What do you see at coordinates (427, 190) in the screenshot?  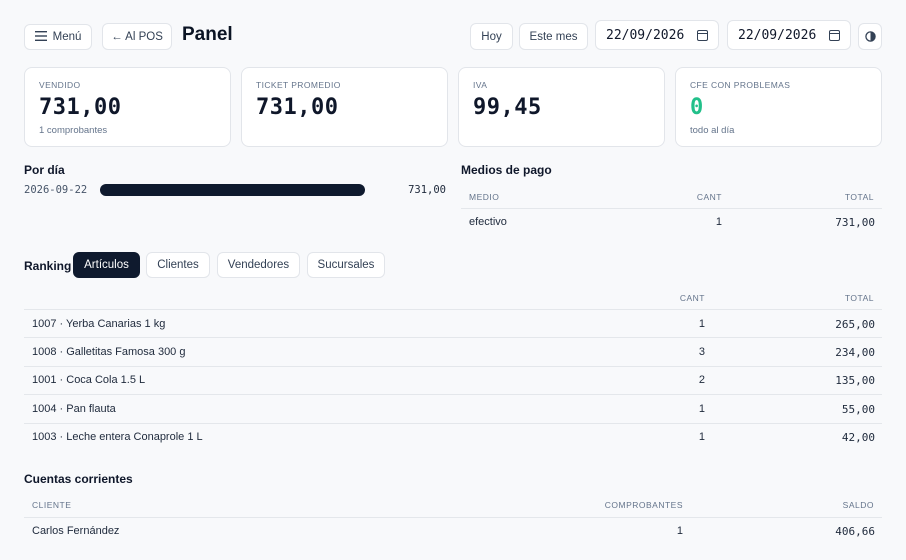 I see `by-day-amount: 731,00` at bounding box center [427, 190].